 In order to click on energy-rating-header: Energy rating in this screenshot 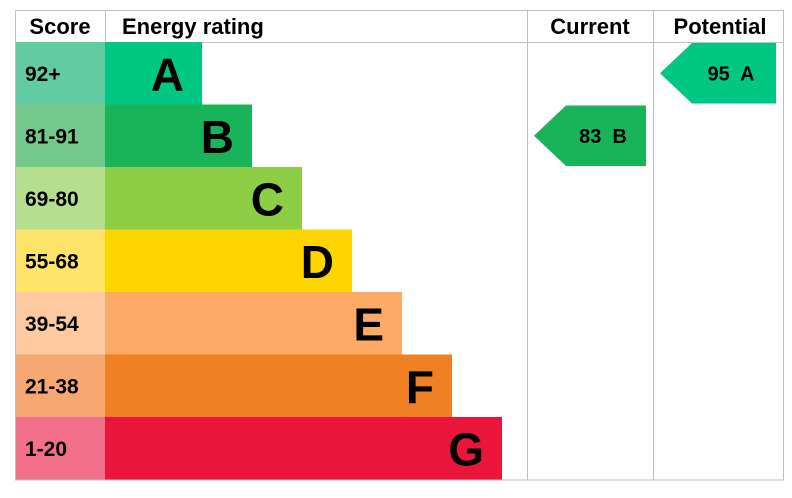, I will do `click(193, 26)`.